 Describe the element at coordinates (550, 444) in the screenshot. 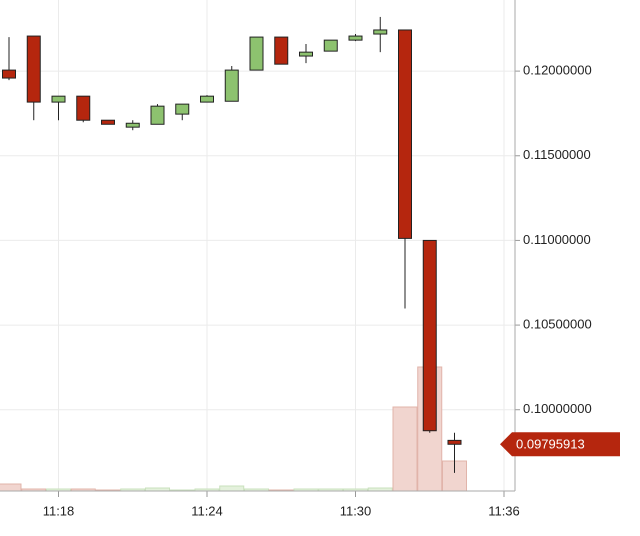

I see `price-tag-label: 0.09795913` at that location.